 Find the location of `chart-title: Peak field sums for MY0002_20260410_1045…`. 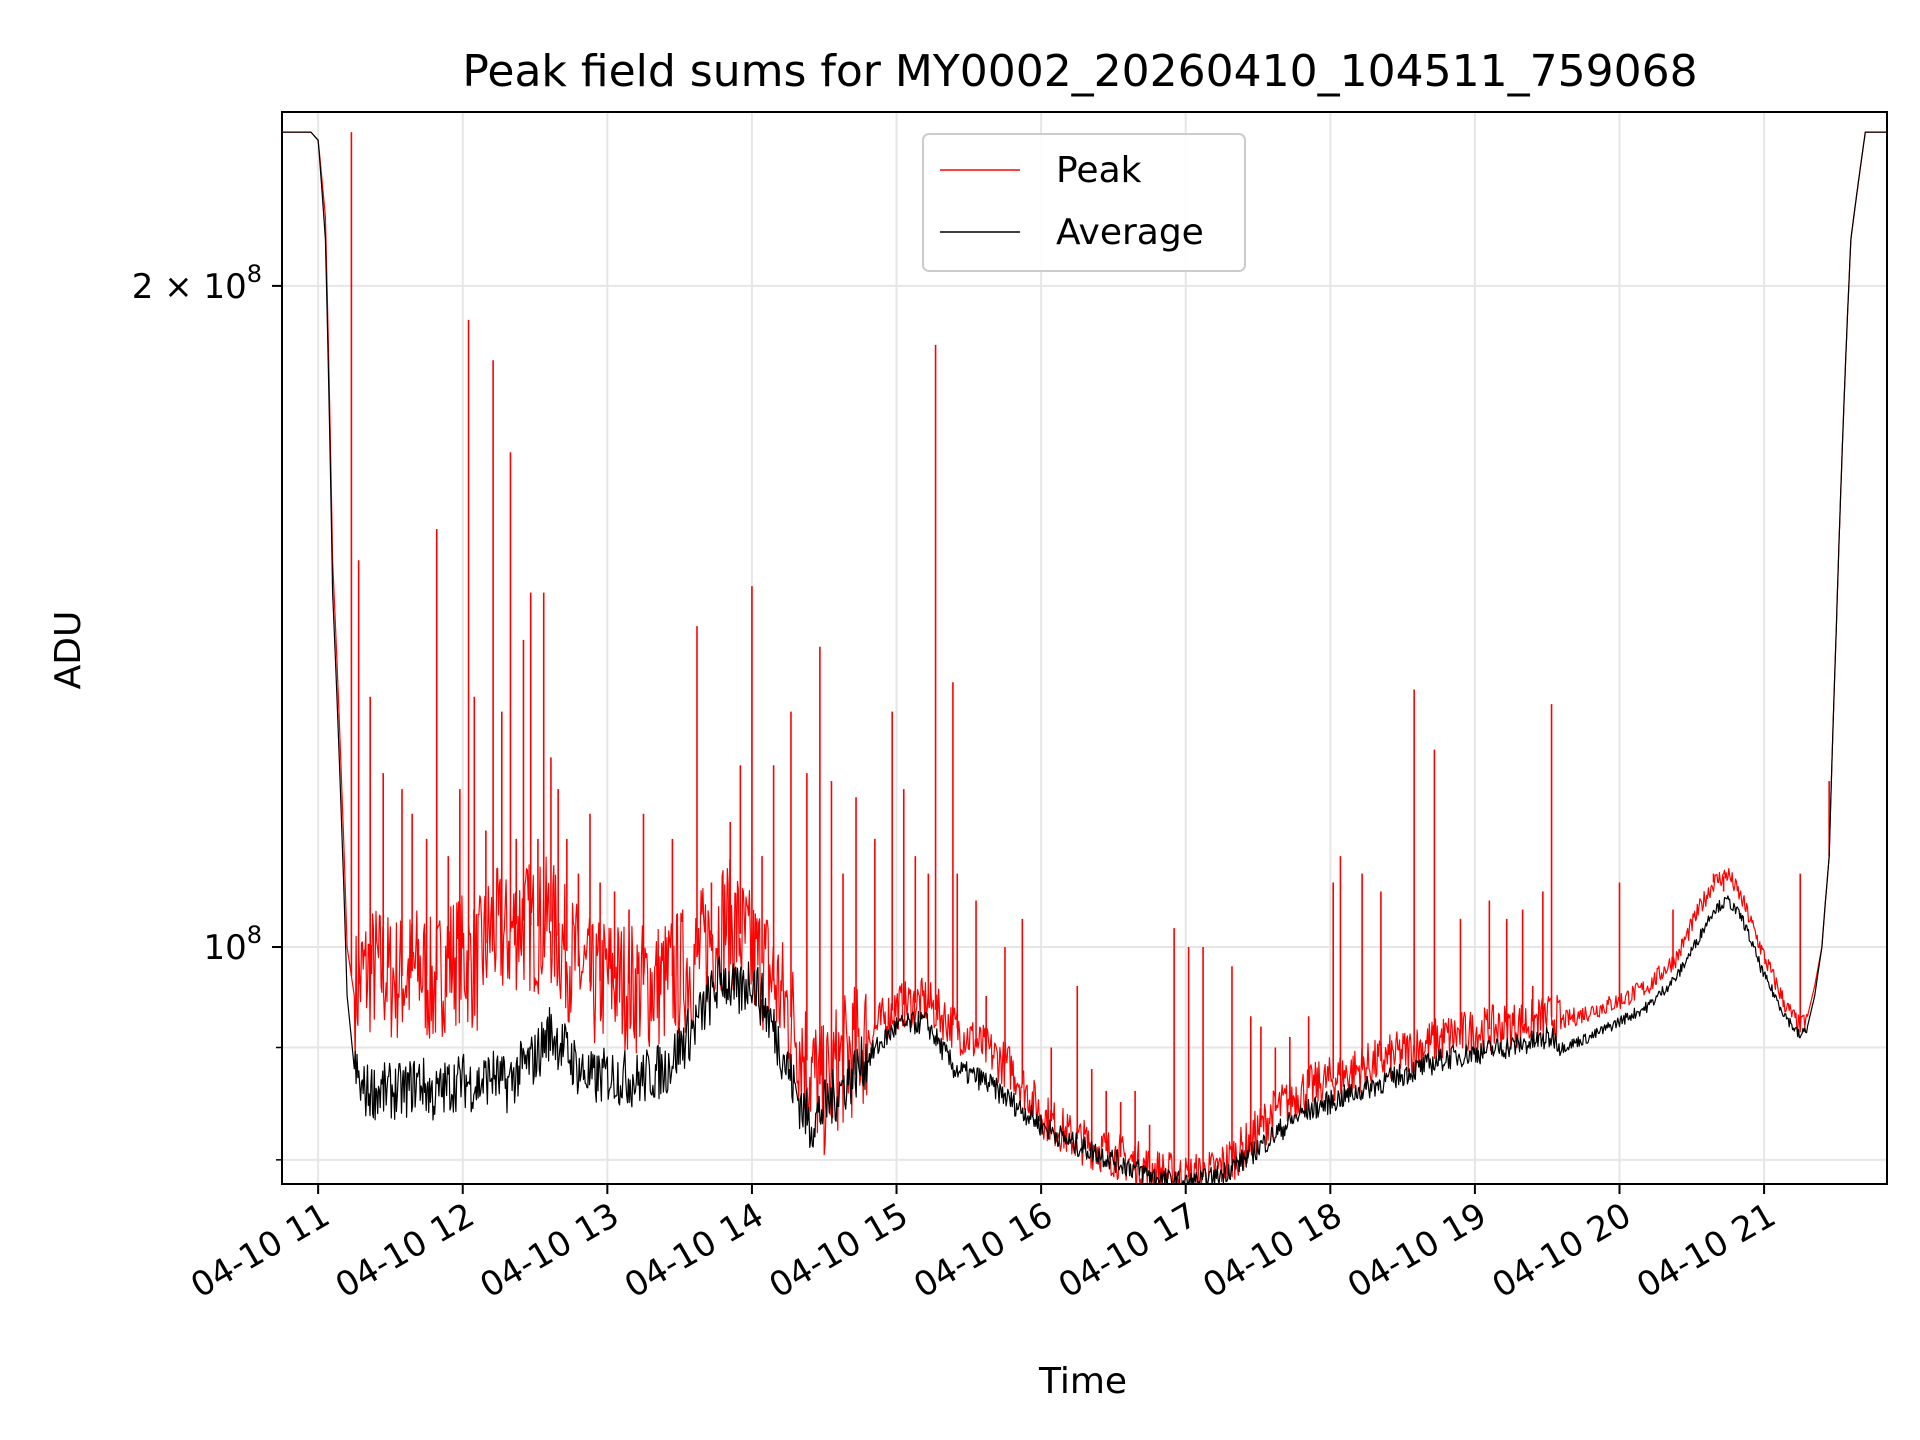

chart-title: Peak field sums for MY0002_20260410_1045… is located at coordinates (1079, 71).